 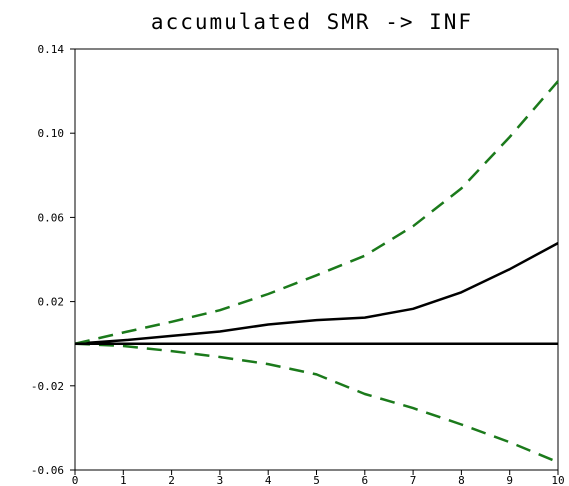 What do you see at coordinates (268, 480) in the screenshot?
I see `x-tick-label: 4` at bounding box center [268, 480].